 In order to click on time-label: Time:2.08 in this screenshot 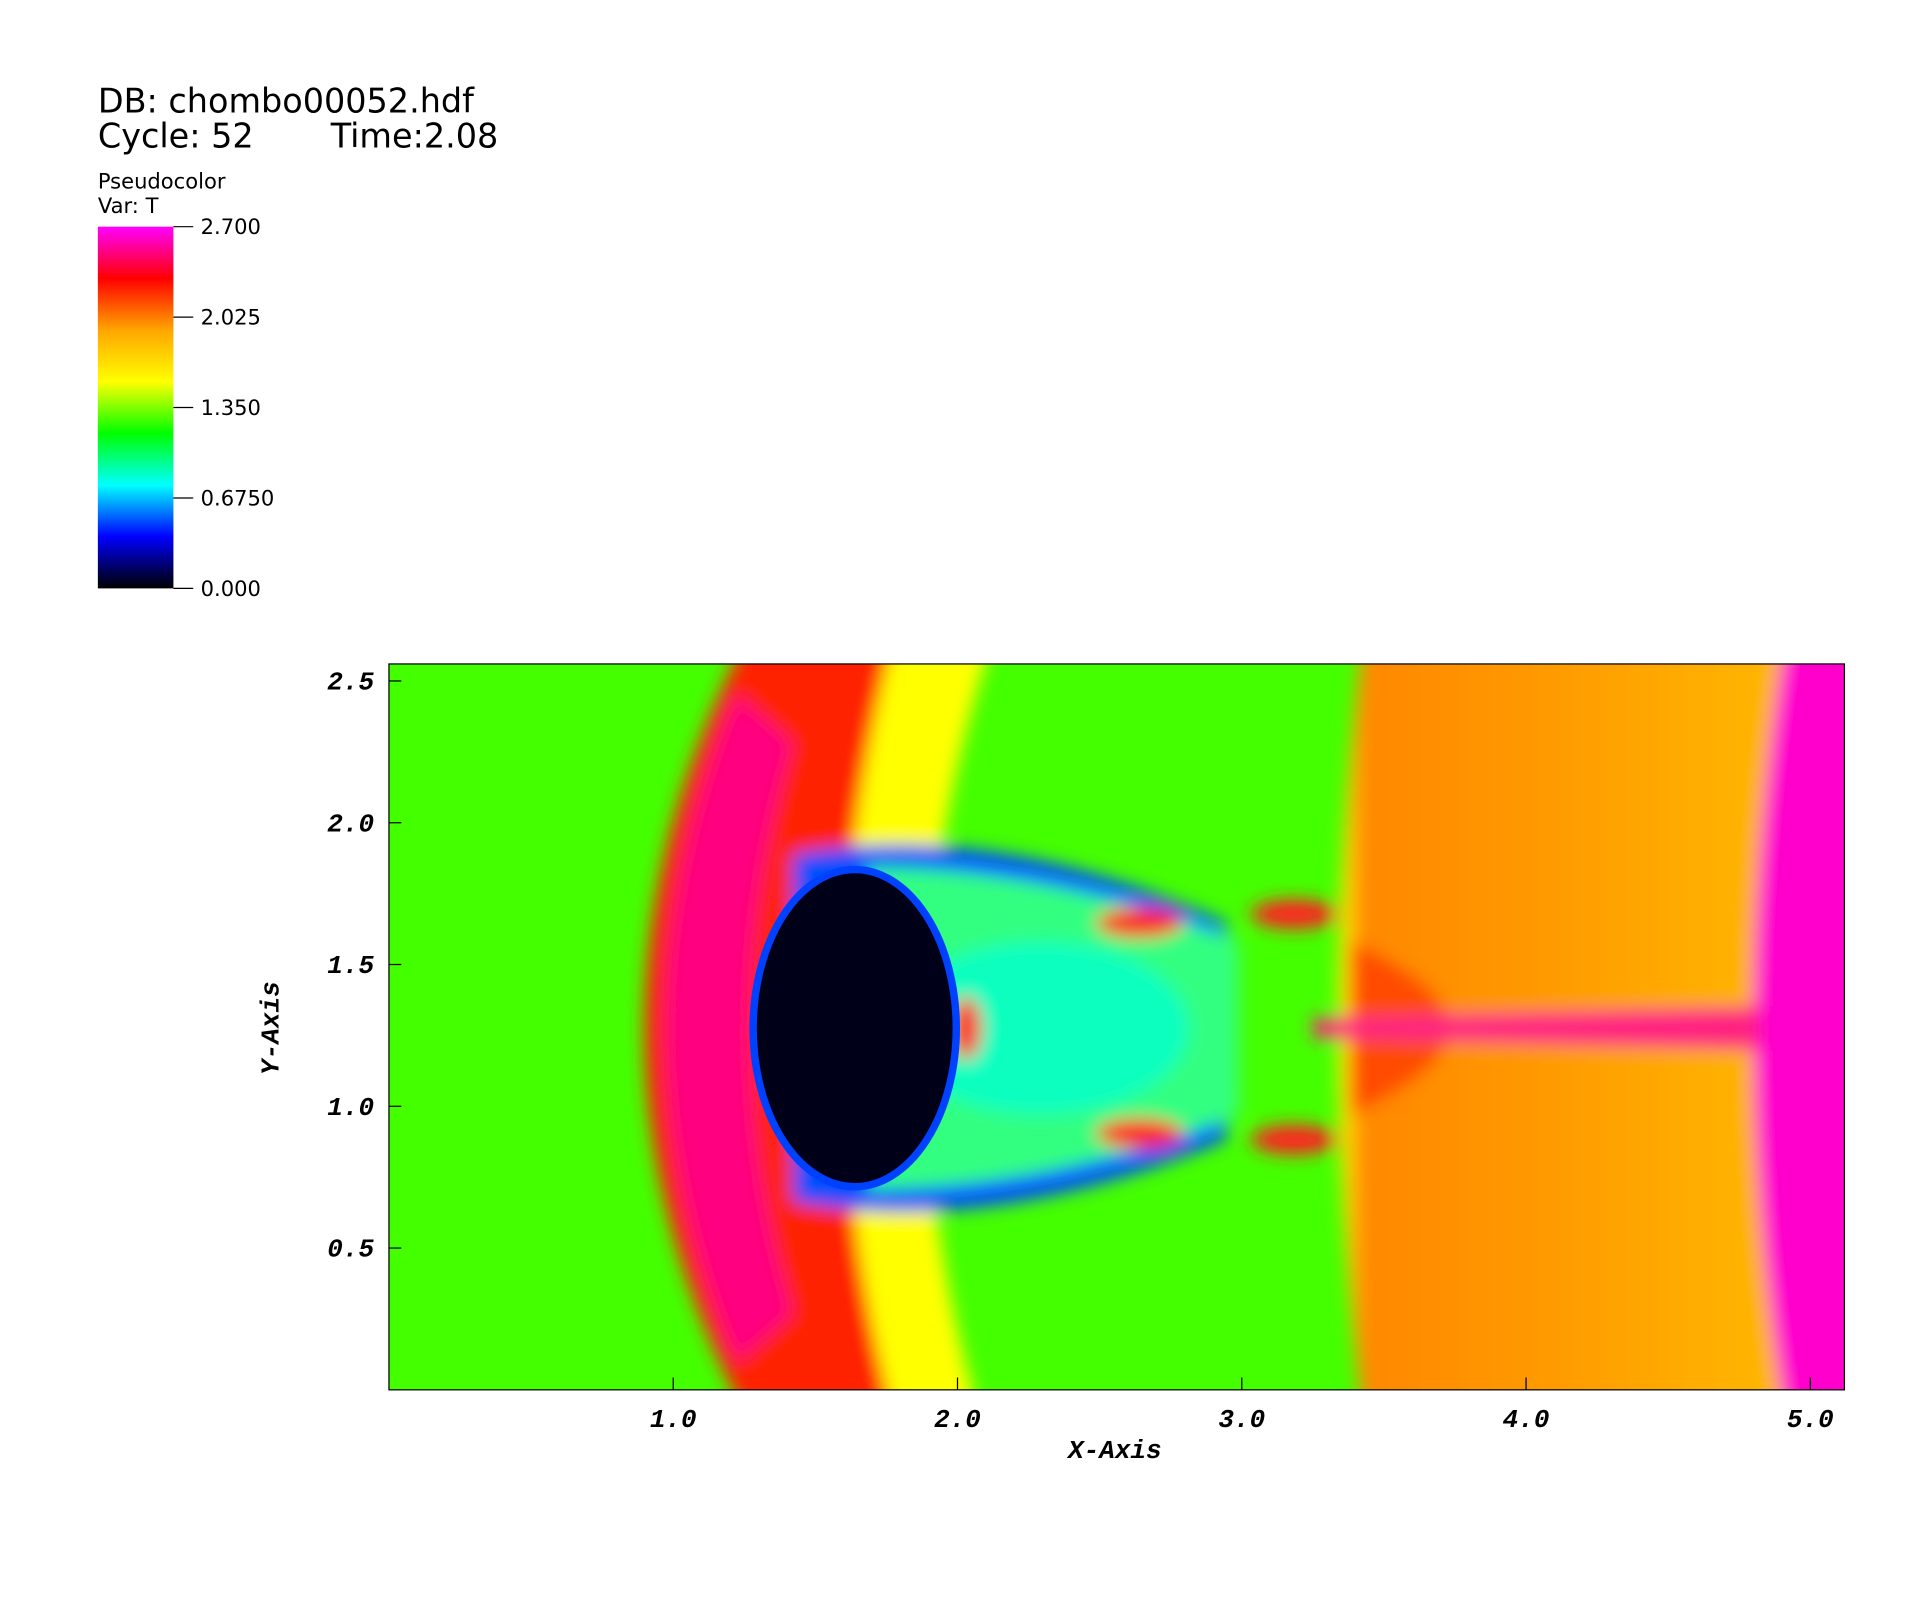, I will do `click(414, 135)`.